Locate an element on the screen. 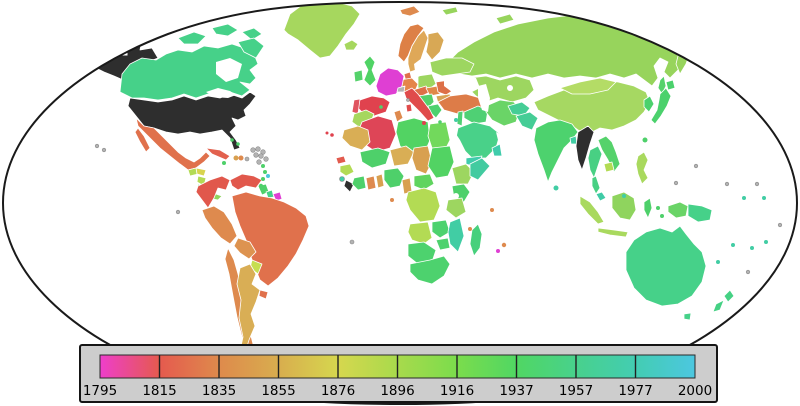  legend-label-1815: 1815 is located at coordinates (159, 391).